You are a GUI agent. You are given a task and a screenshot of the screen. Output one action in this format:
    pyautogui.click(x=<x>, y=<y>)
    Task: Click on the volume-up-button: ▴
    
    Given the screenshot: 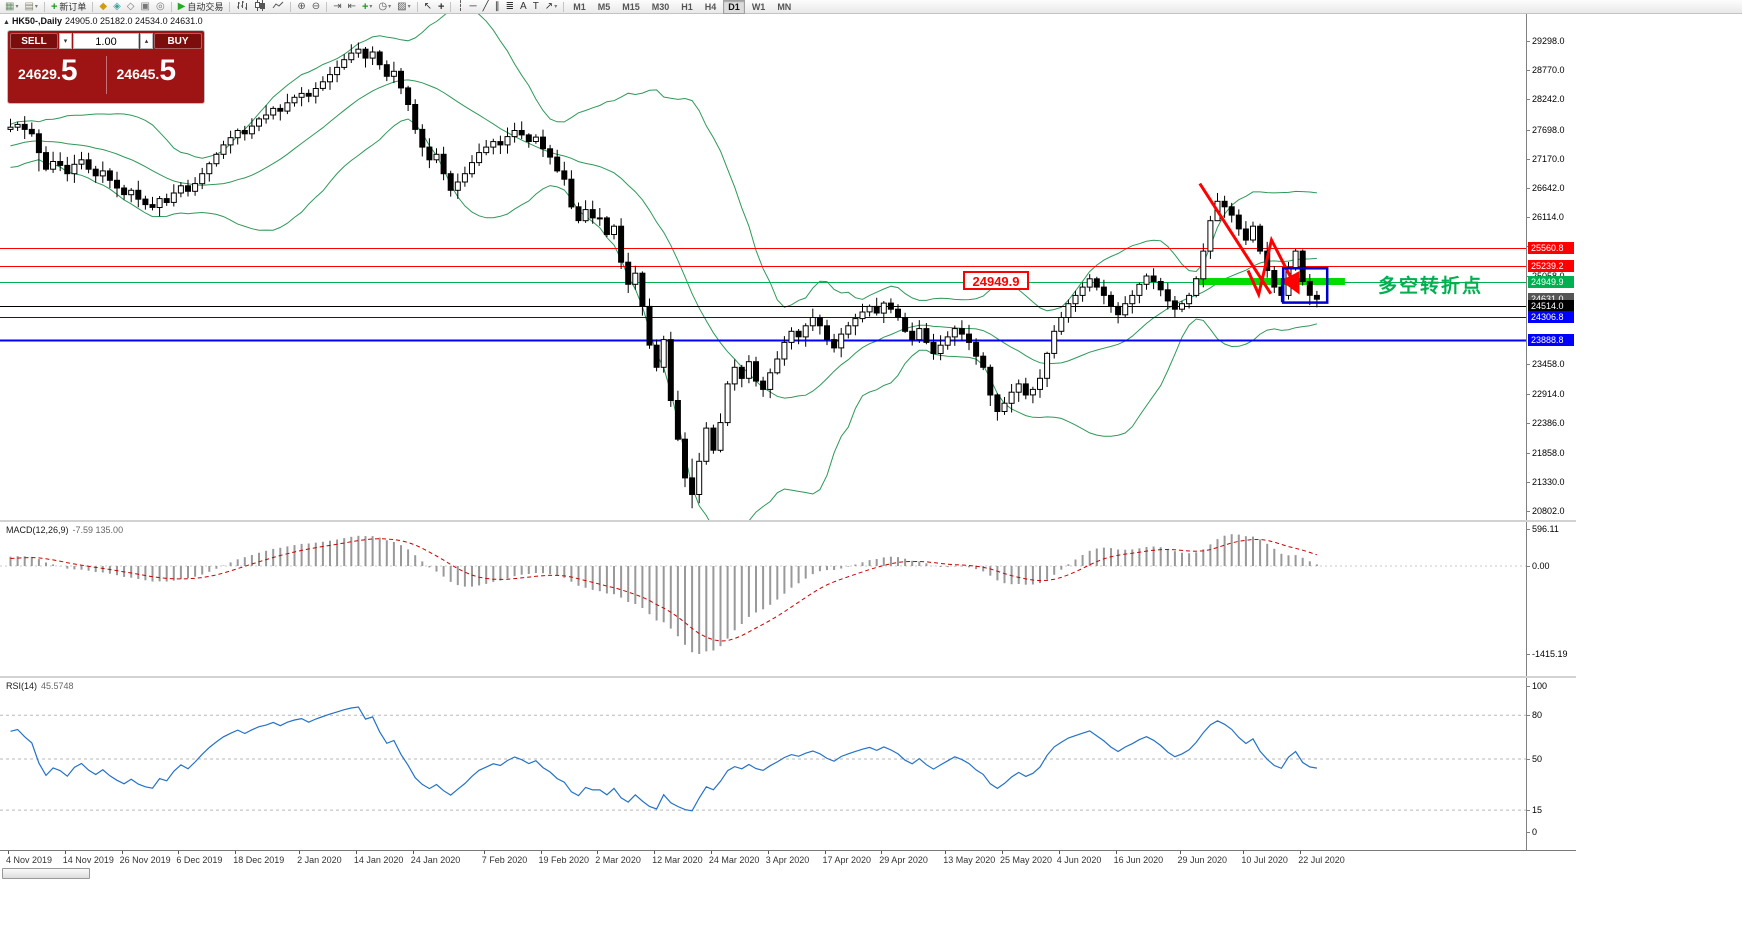 What is the action you would take?
    pyautogui.click(x=146, y=41)
    